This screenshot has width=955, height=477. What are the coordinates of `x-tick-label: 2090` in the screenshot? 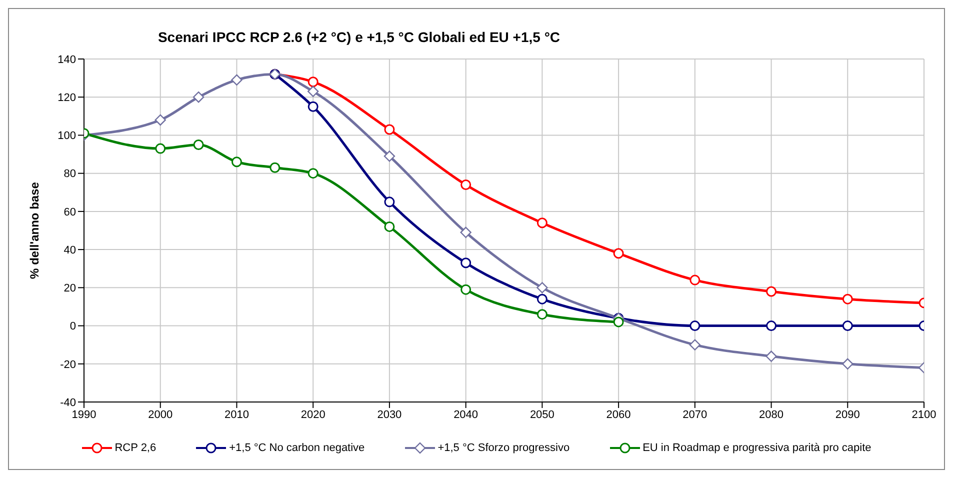 It's located at (847, 414).